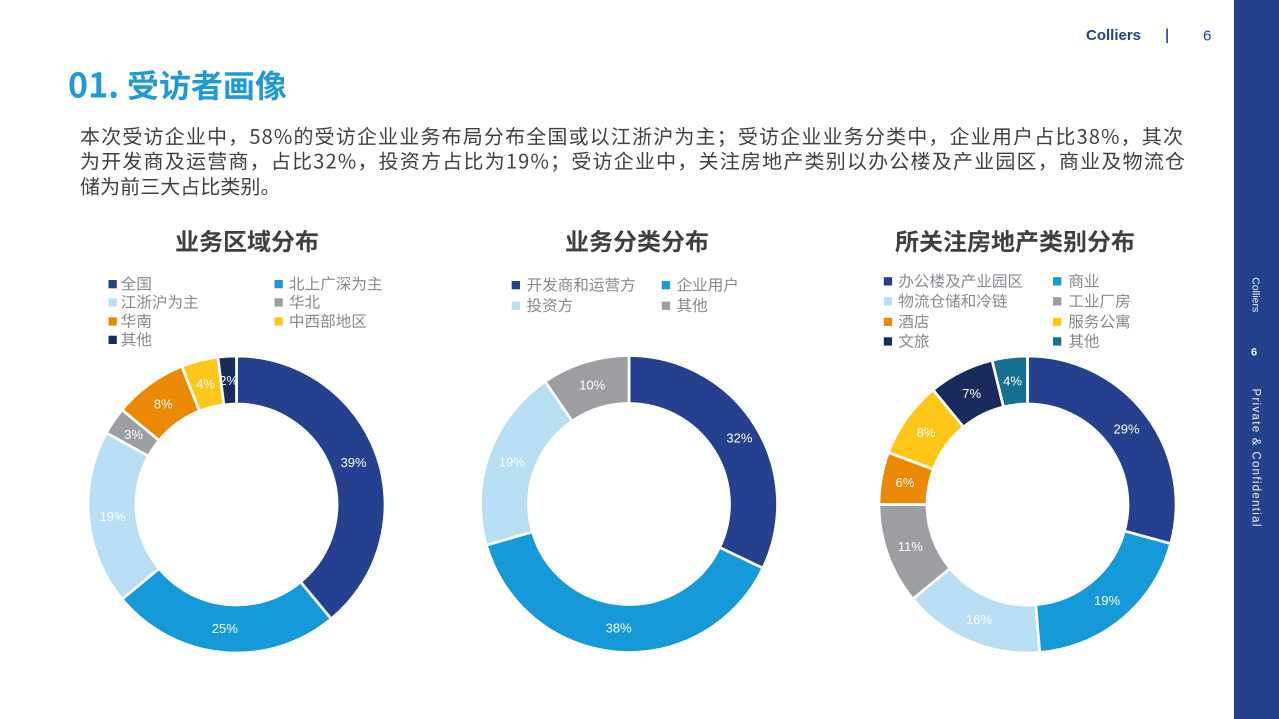 The width and height of the screenshot is (1279, 719). I want to click on svg-text: 2%, so click(228, 380).